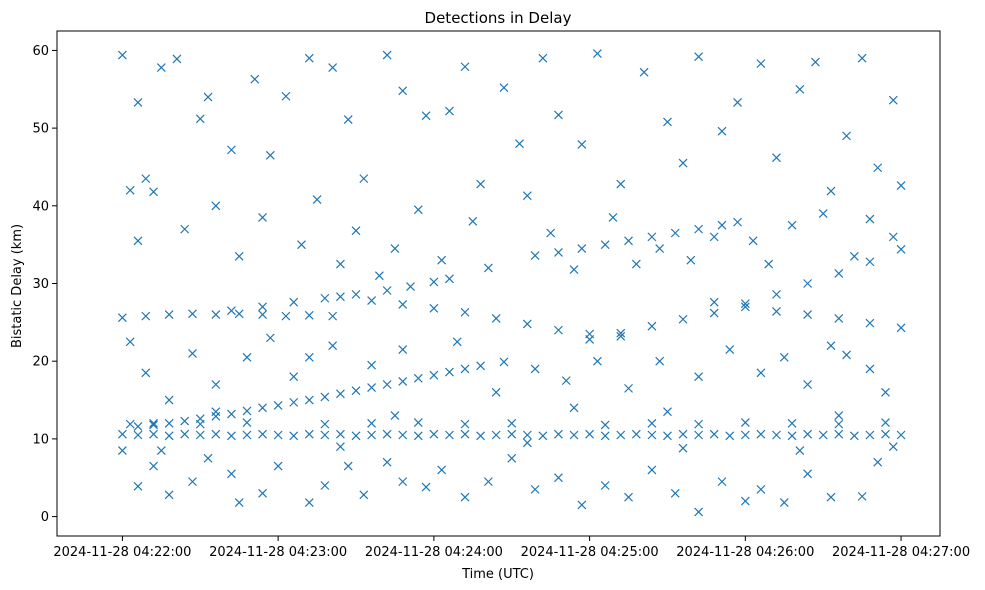 The width and height of the screenshot is (985, 590). Describe the element at coordinates (44, 284) in the screenshot. I see `y-axis-ticks: 0 10 20 30 40 50 60` at that location.